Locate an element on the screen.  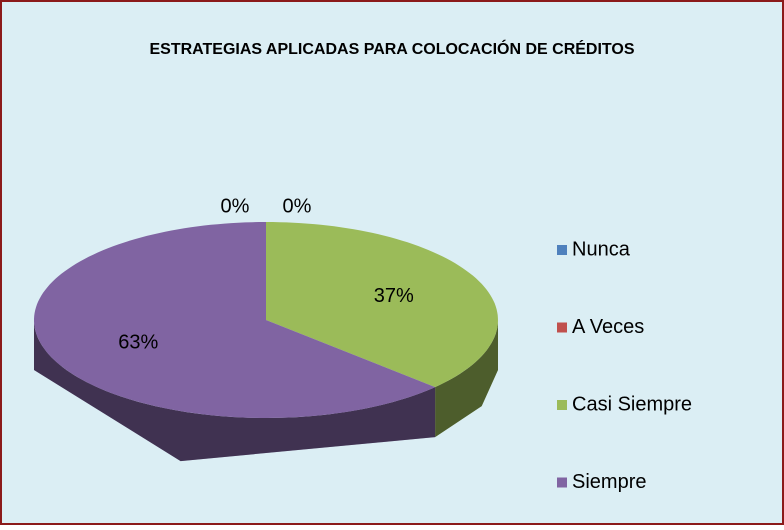
legend-label: Nunca is located at coordinates (601, 249).